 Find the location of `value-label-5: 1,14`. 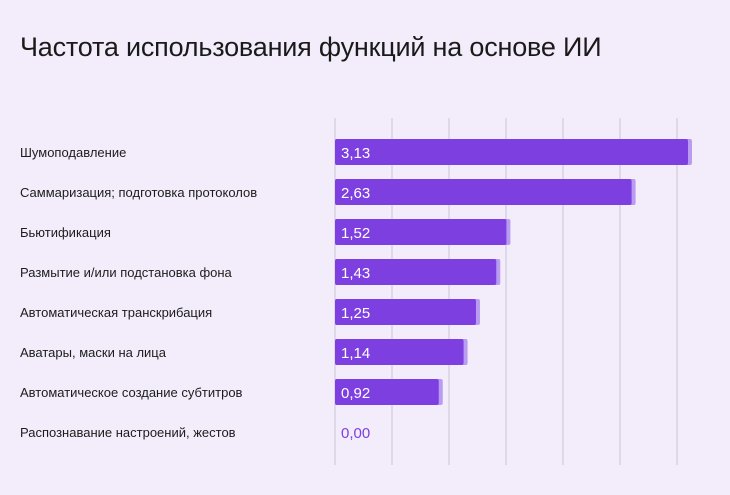

value-label-5: 1,14 is located at coordinates (355, 353).